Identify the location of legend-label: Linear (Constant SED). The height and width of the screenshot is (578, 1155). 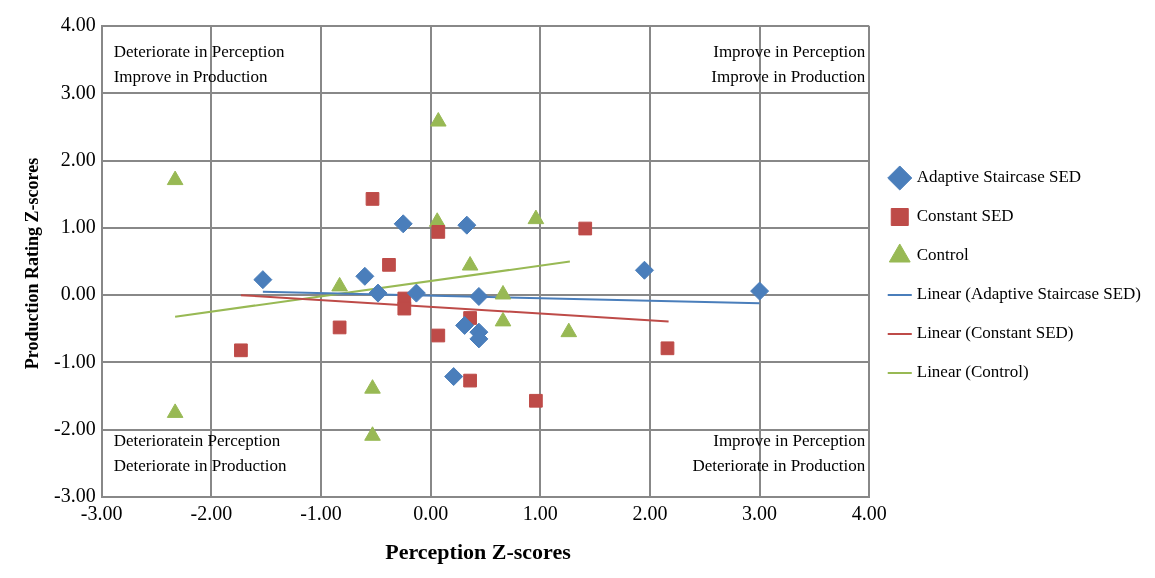
(995, 333).